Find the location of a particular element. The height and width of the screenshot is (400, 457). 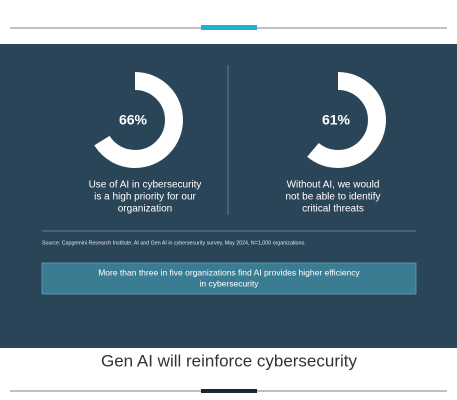

caption: Use of AI in cybersecurity is located at coordinates (145, 185).